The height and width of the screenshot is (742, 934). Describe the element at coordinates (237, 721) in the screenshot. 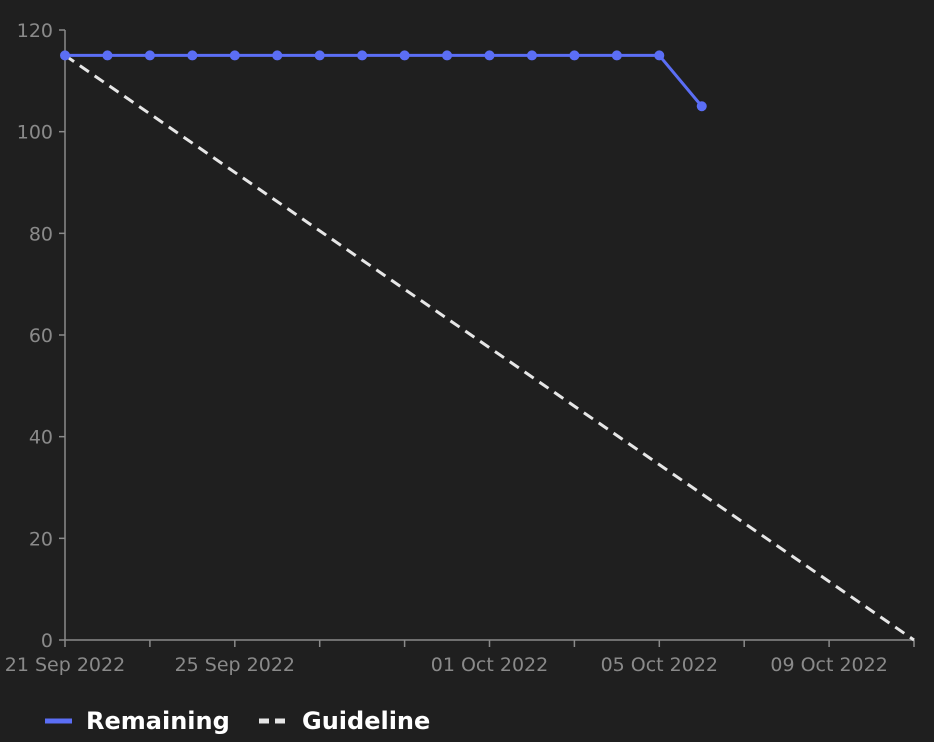

I see `legend: Remaining Guideline` at that location.